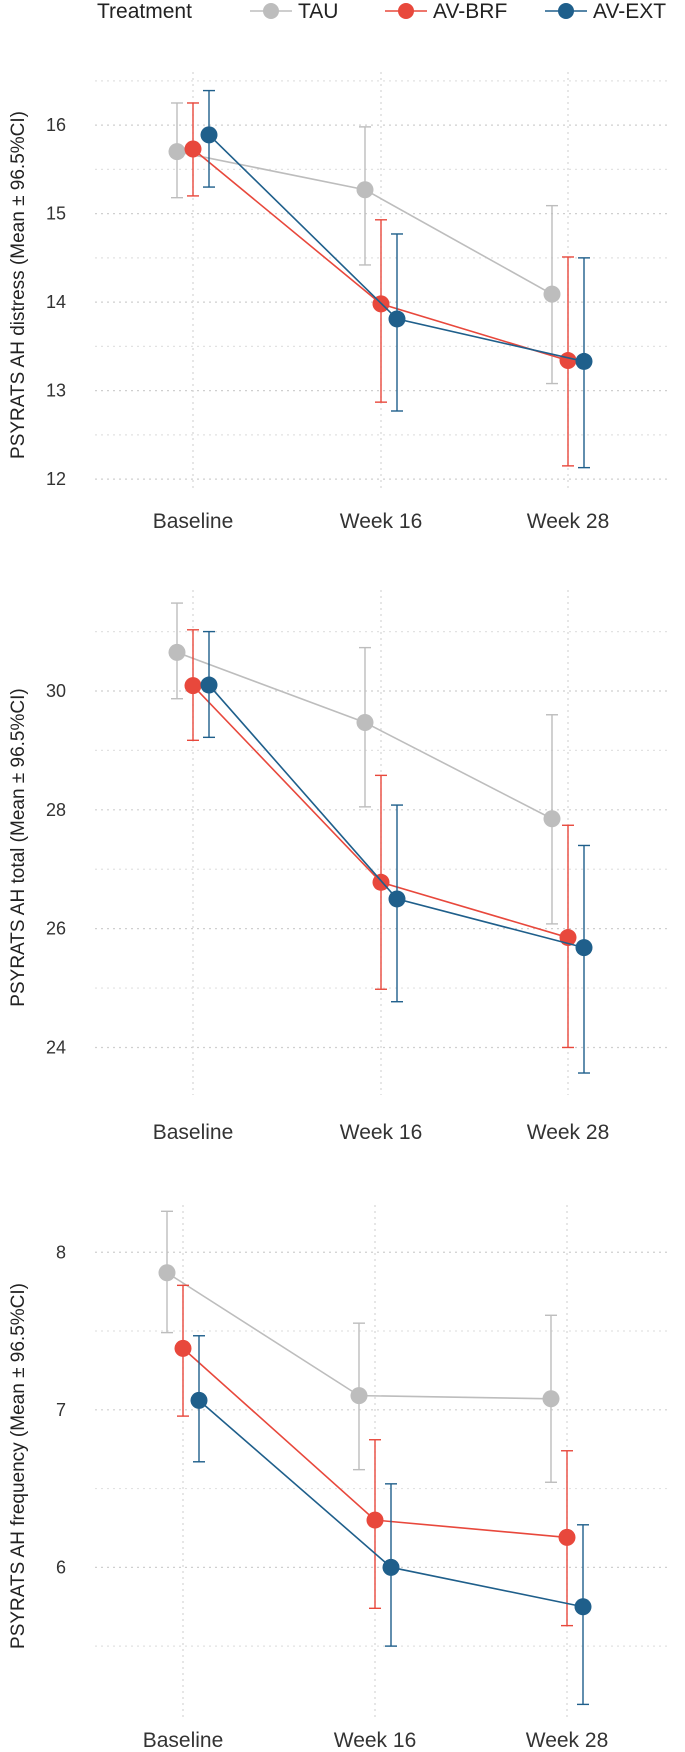  I want to click on y-tick-label: 12, so click(56, 479).